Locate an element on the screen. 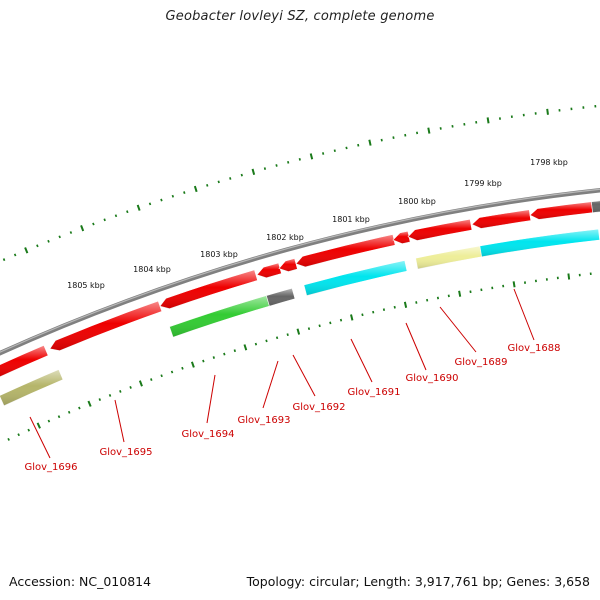  gene-label: Glov_1692 is located at coordinates (318, 407).